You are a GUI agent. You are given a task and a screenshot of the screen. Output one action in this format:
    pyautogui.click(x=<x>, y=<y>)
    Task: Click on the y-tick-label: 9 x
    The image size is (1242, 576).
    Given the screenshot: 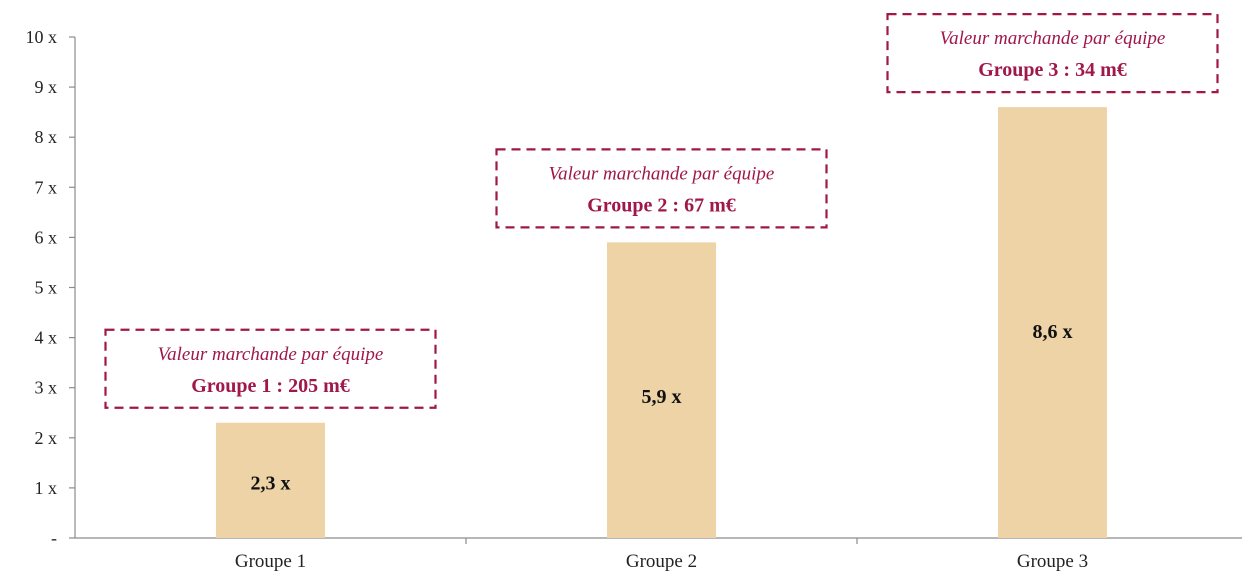 What is the action you would take?
    pyautogui.click(x=46, y=87)
    